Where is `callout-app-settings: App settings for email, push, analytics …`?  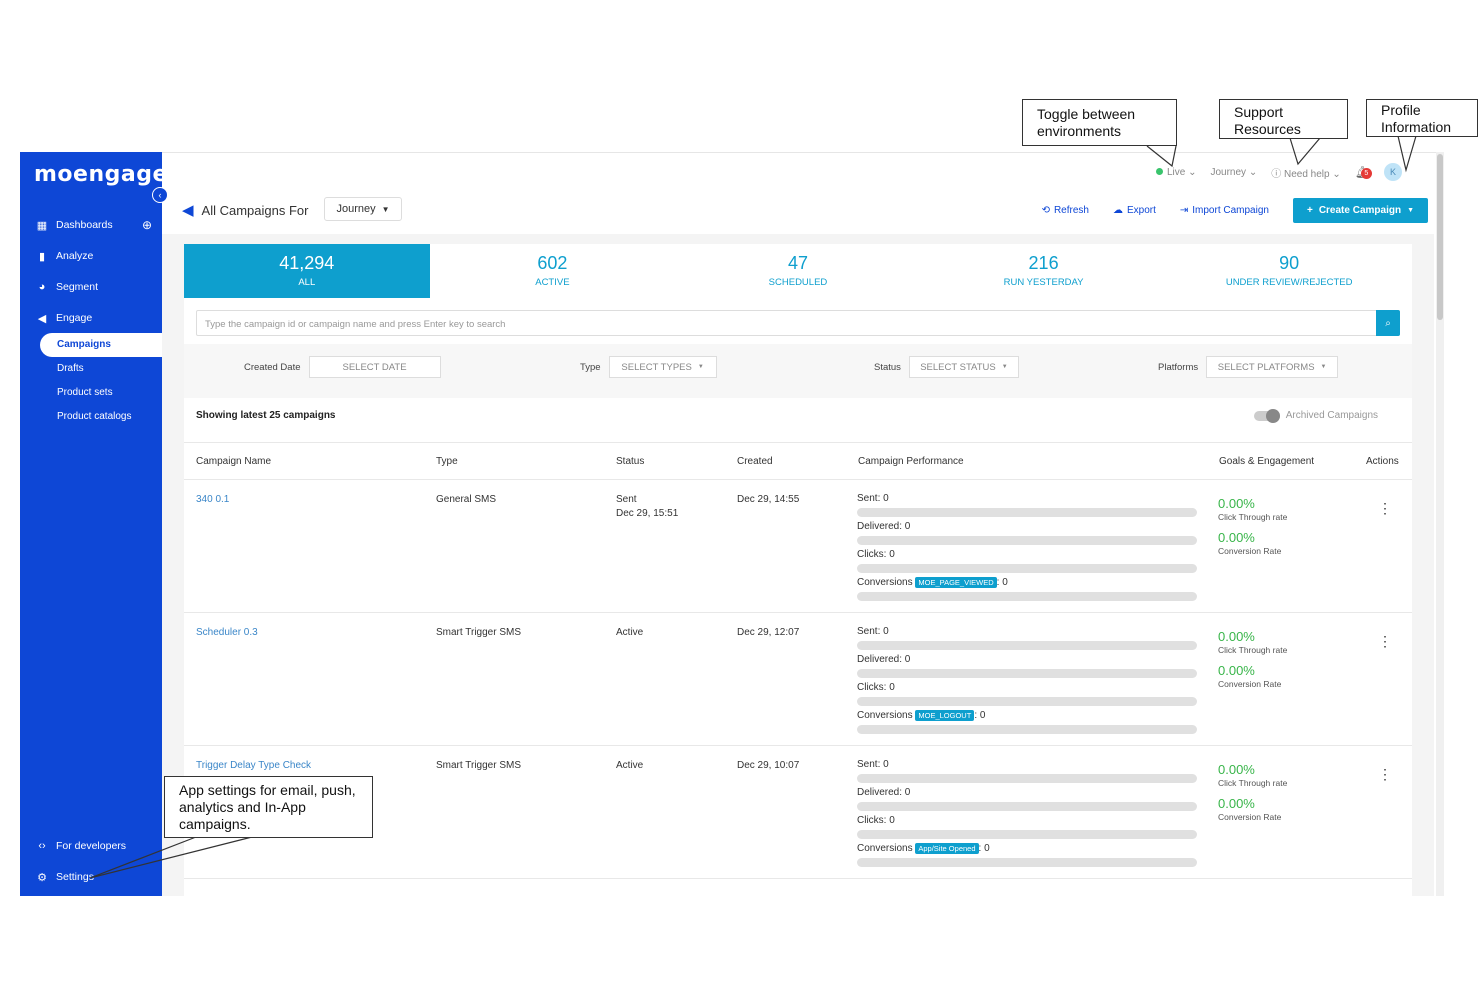
callout-app-settings: App settings for email, push, analytics … is located at coordinates (268, 807).